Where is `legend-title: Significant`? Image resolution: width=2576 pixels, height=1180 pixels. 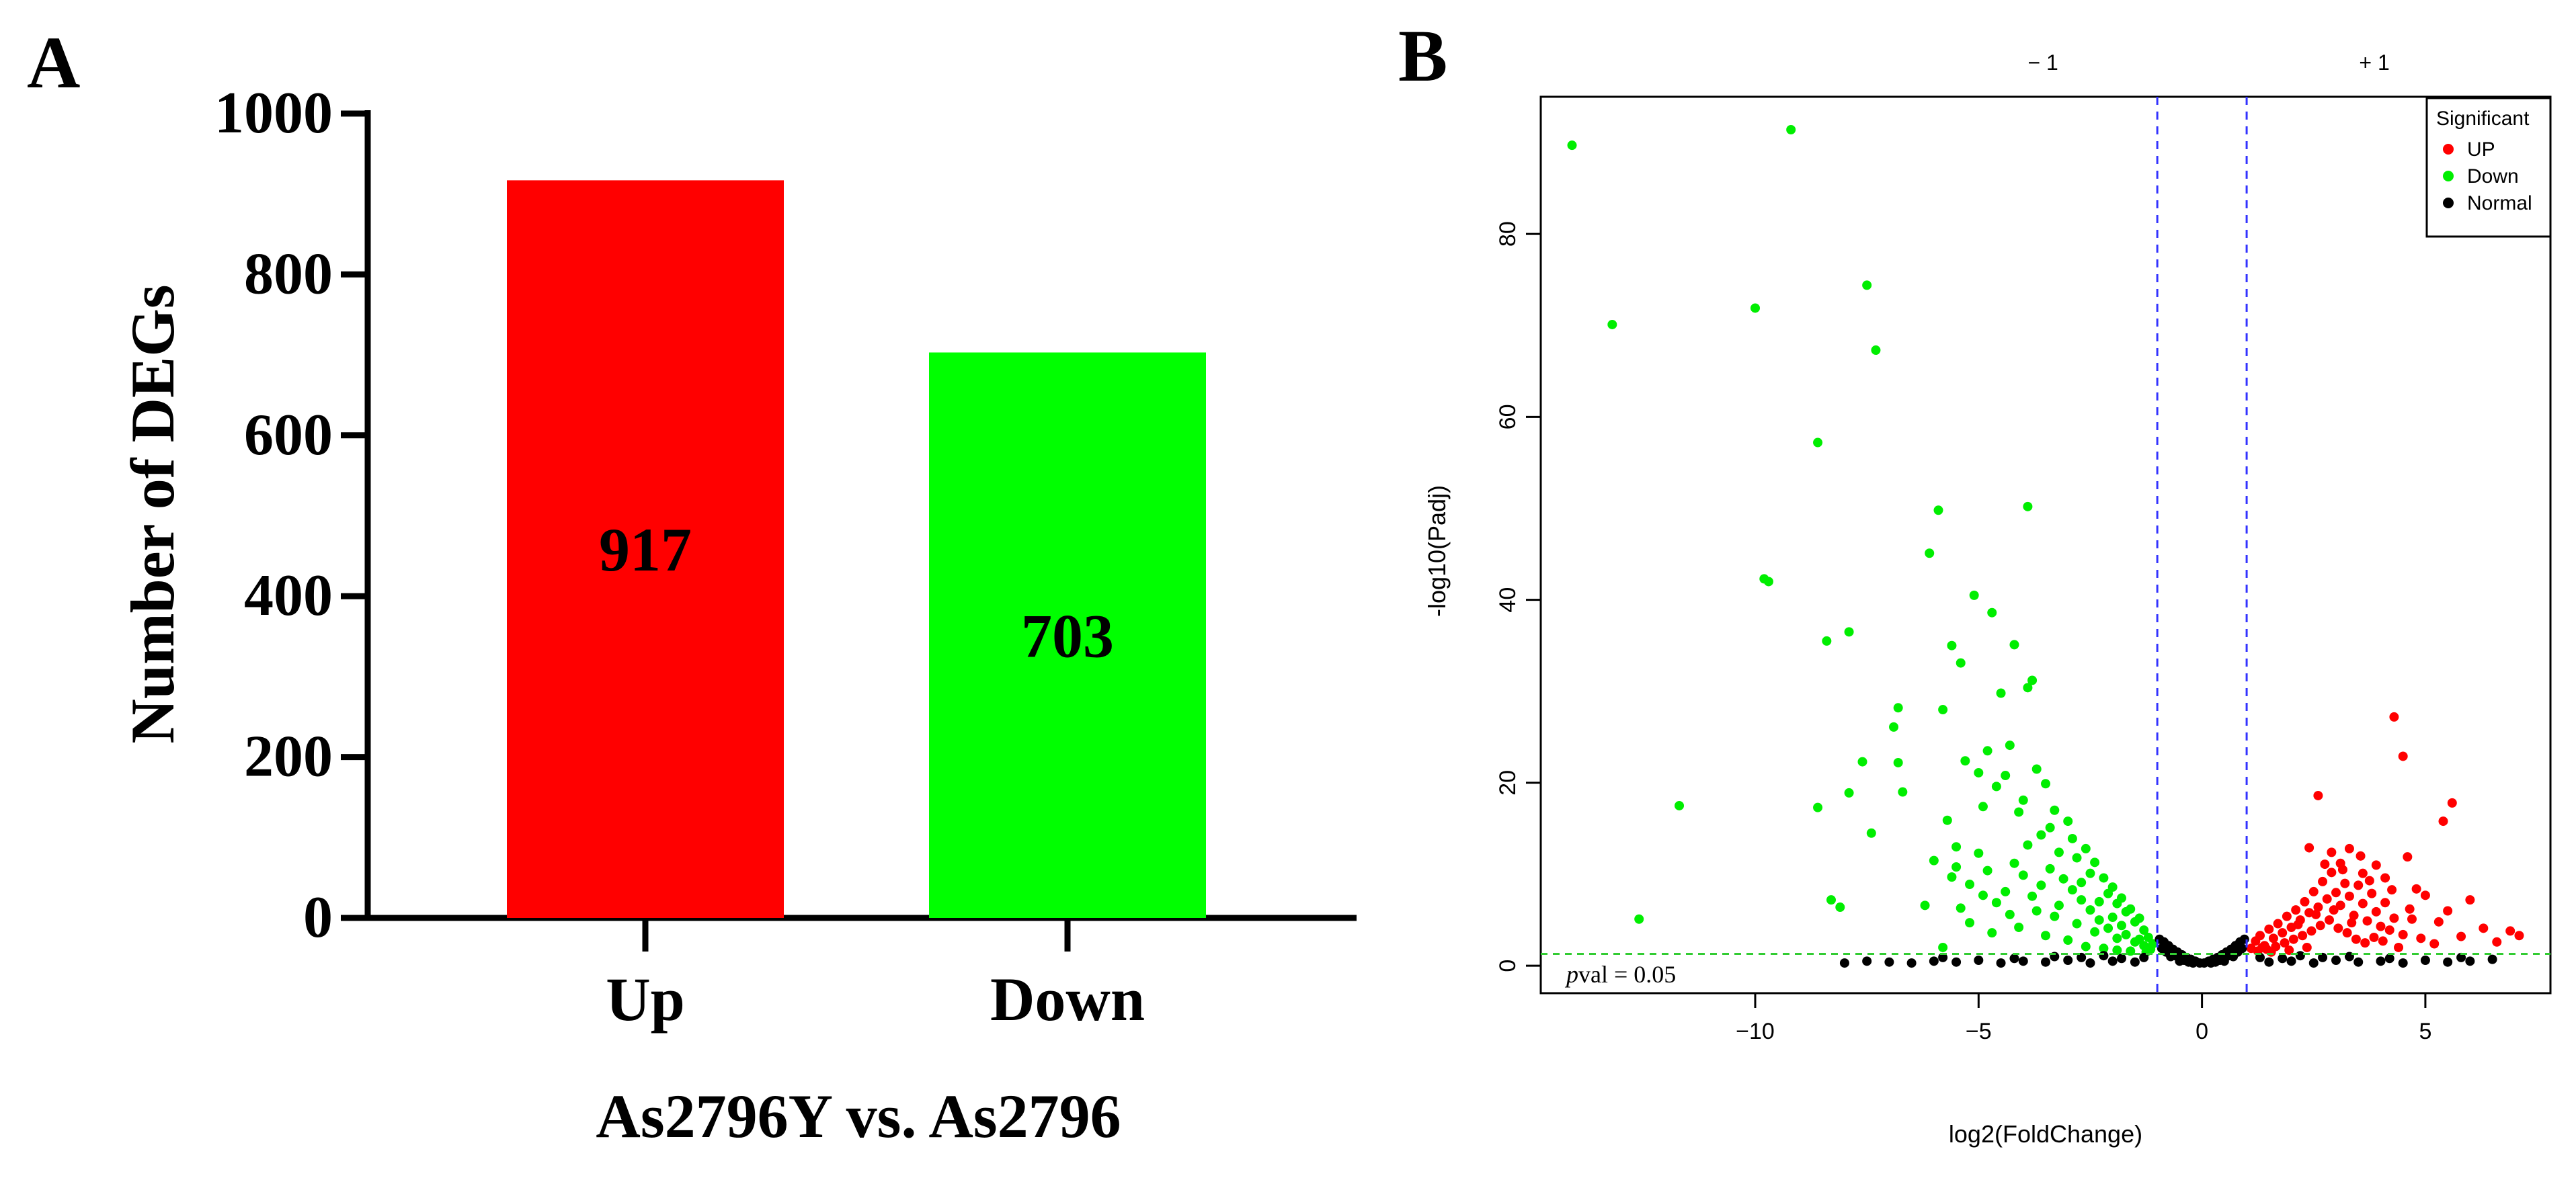
legend-title: Significant is located at coordinates (2483, 119).